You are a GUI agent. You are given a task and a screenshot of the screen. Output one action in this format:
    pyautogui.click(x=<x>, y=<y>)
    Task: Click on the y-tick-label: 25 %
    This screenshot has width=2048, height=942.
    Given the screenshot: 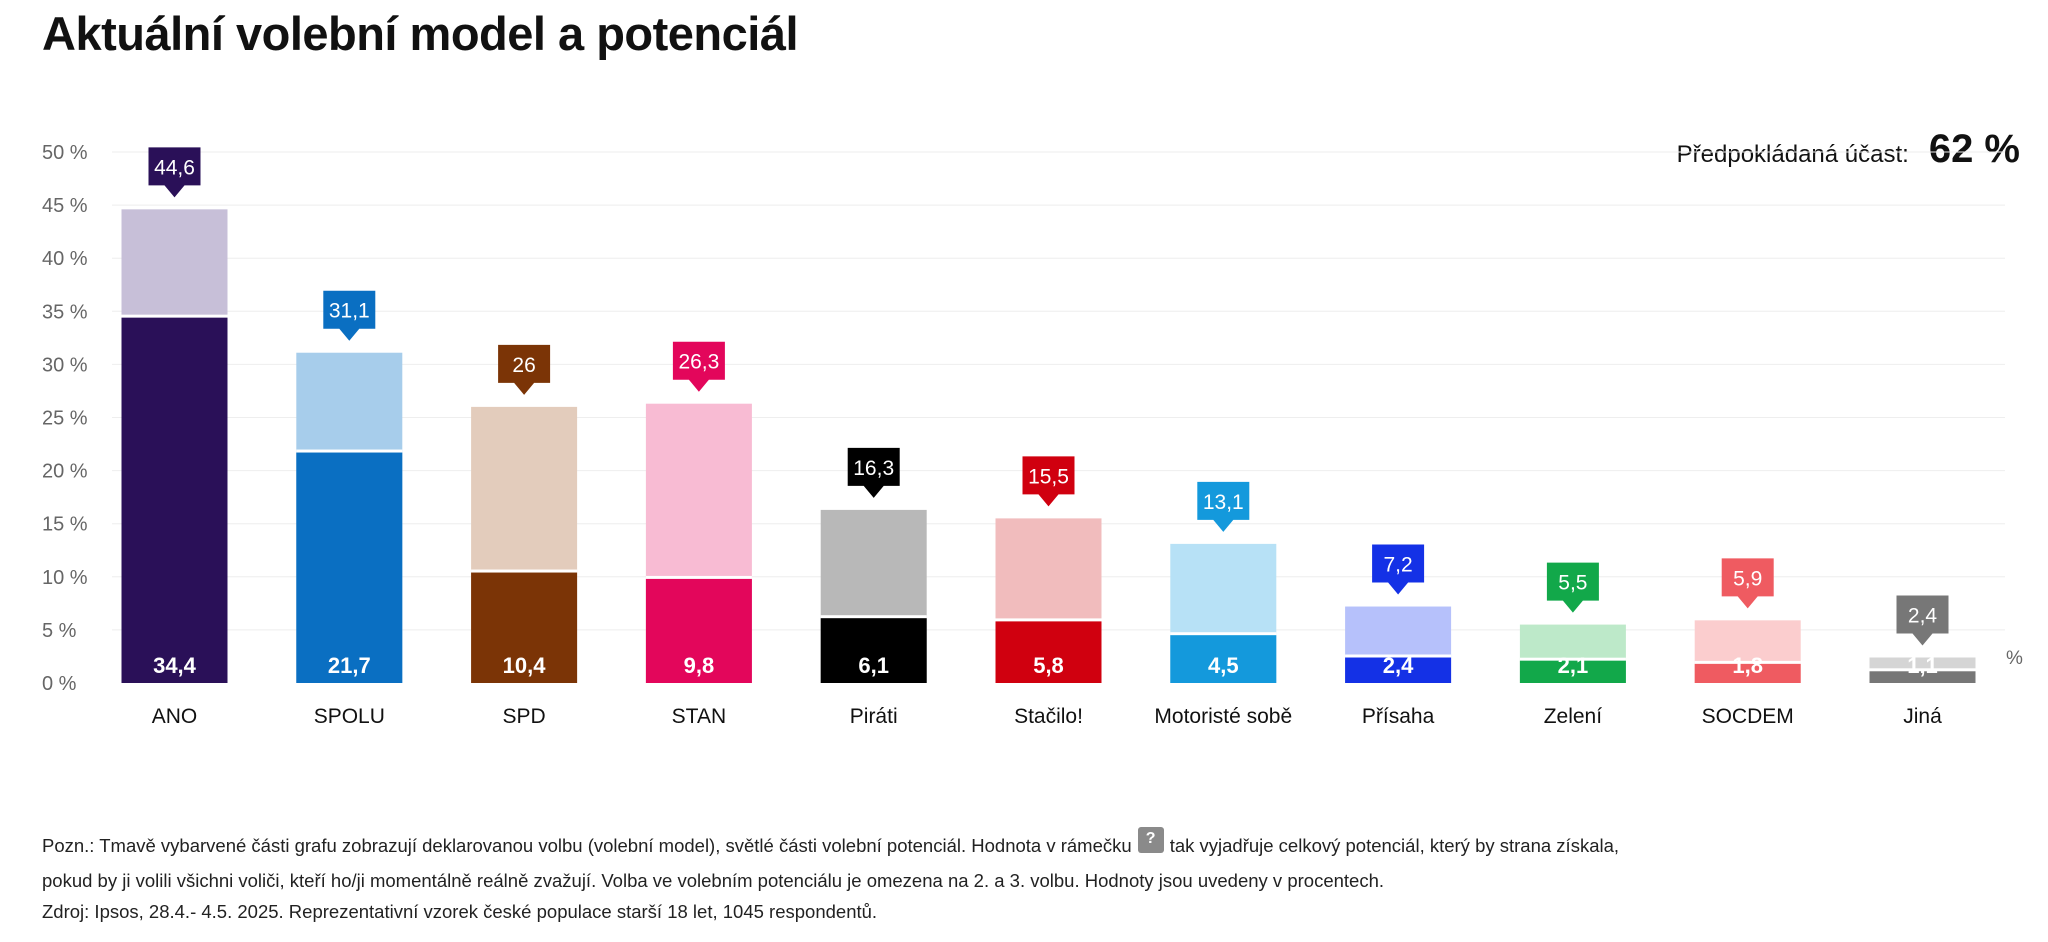 What is the action you would take?
    pyautogui.click(x=65, y=419)
    